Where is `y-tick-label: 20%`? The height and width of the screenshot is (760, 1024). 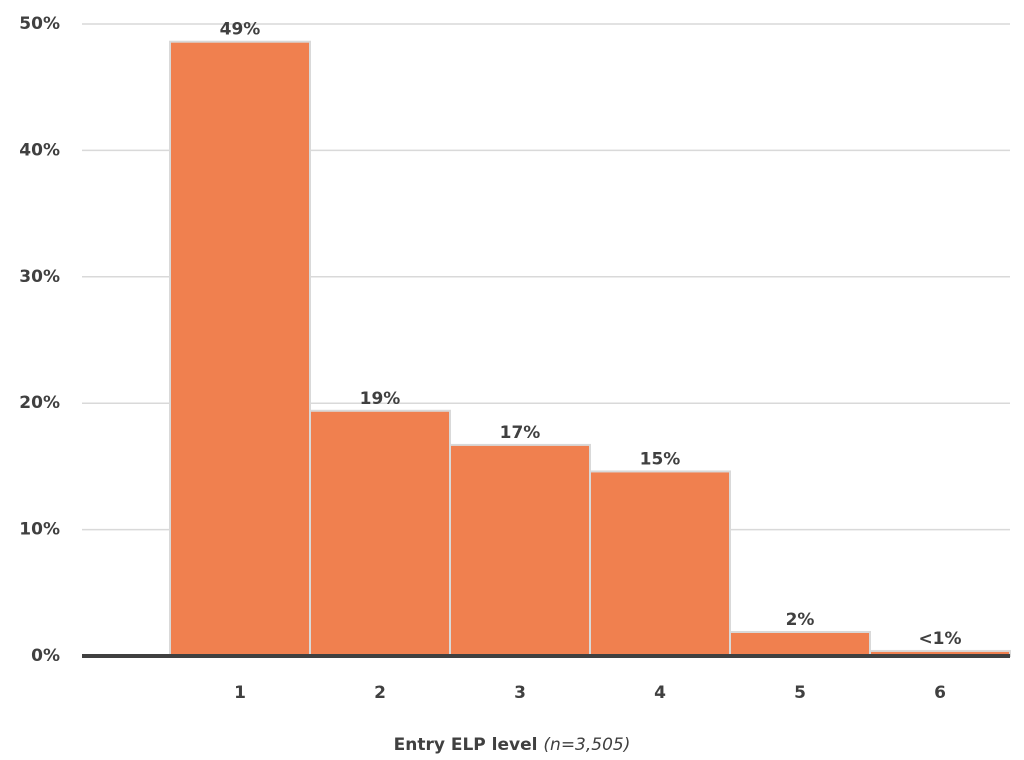 y-tick-label: 20% is located at coordinates (39, 403).